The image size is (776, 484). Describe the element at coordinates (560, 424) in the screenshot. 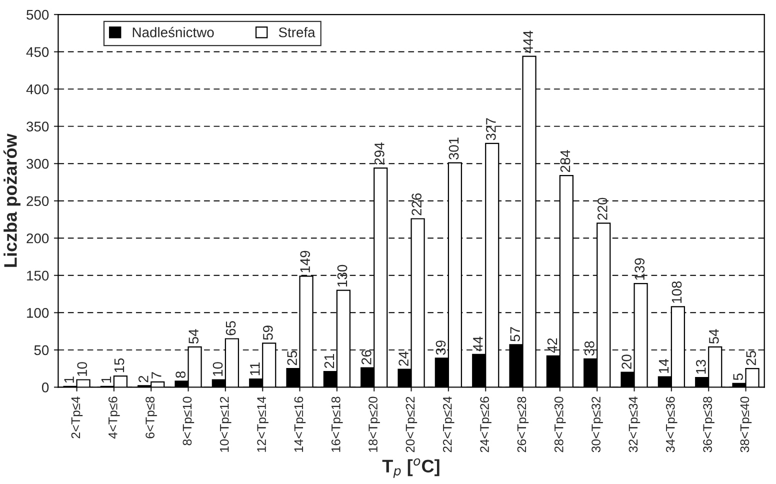

I see `x-tick-label: 28<Tp≤30` at that location.